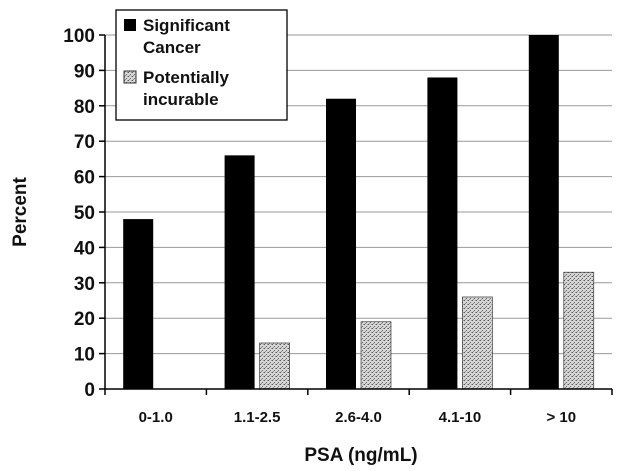 Image resolution: width=628 pixels, height=471 pixels. I want to click on y-tick-label: 70, so click(84, 142).